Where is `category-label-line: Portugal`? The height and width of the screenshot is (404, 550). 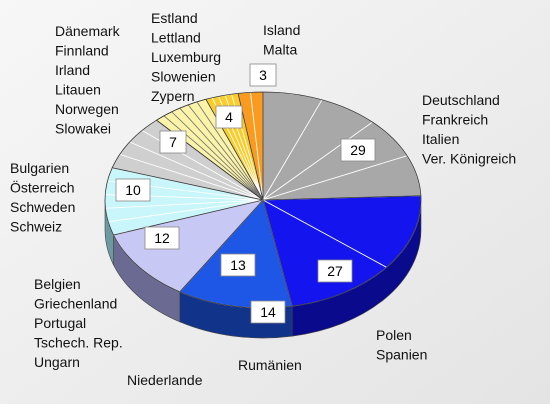 category-label-line: Portugal is located at coordinates (60, 323).